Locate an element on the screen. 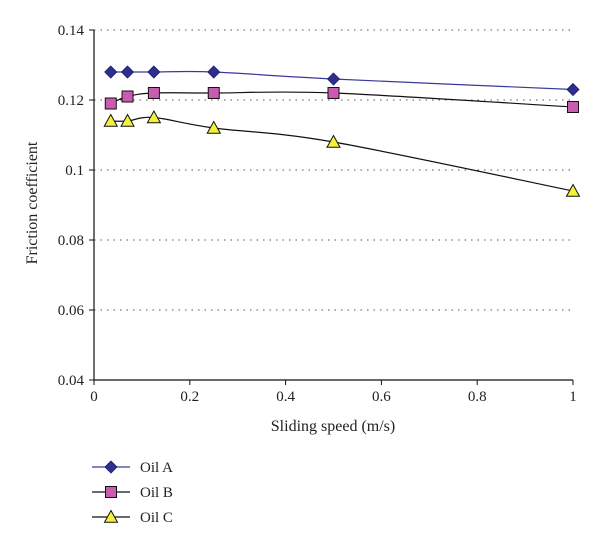 This screenshot has width=600, height=548. x-tick-label: 1 is located at coordinates (573, 397).